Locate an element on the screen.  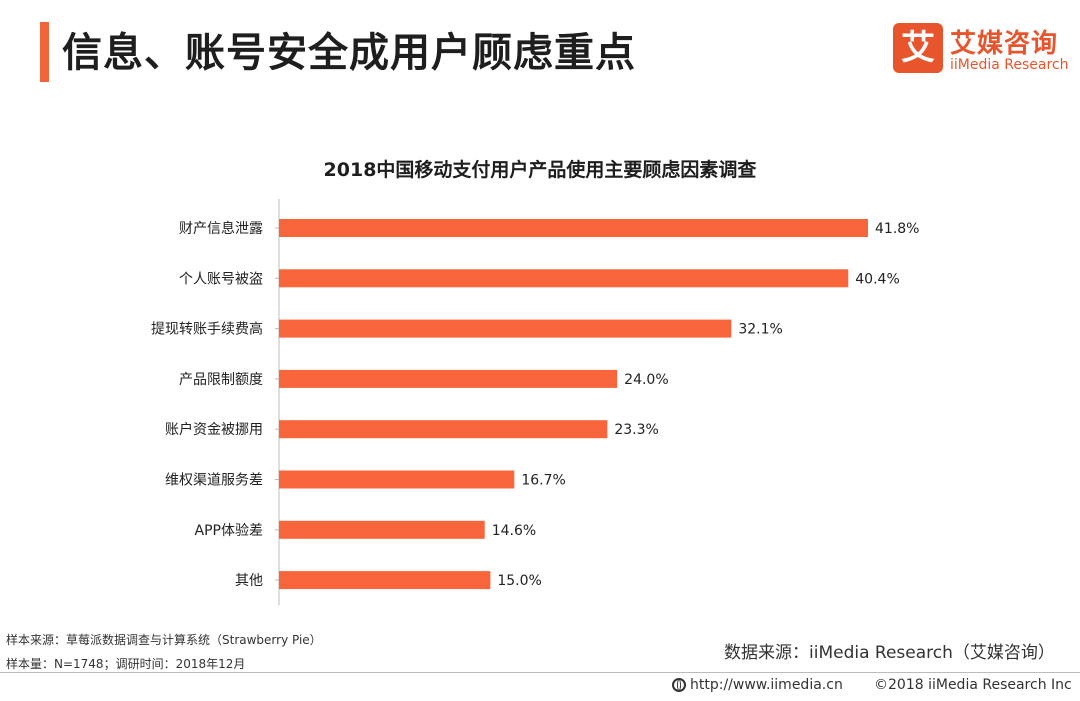
value-label: 14.6% is located at coordinates (514, 531).